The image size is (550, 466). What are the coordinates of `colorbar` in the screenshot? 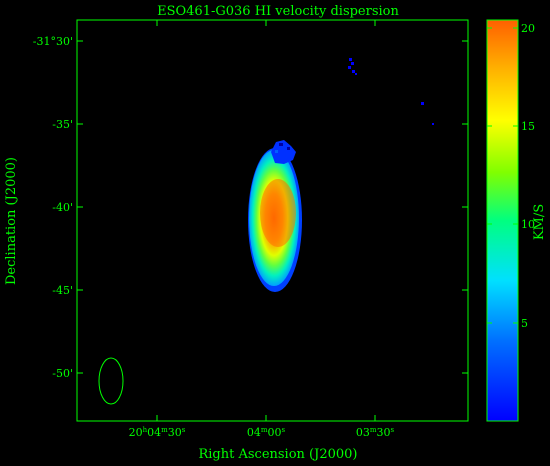 It's located at (502, 220).